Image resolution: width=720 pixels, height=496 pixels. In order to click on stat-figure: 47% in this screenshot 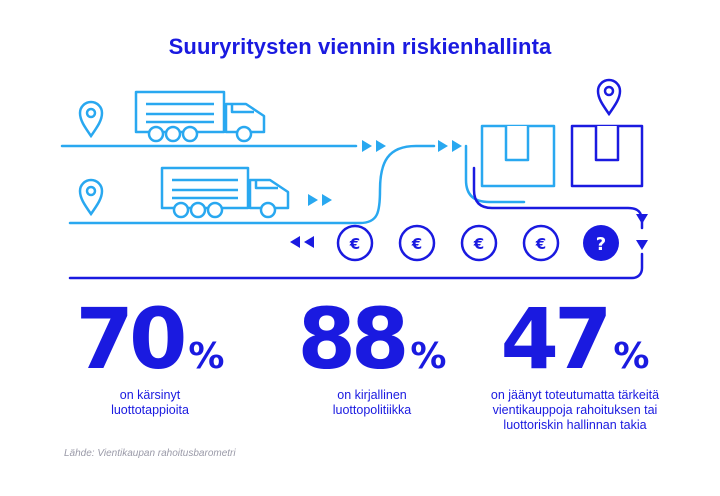, I will do `click(575, 339)`.